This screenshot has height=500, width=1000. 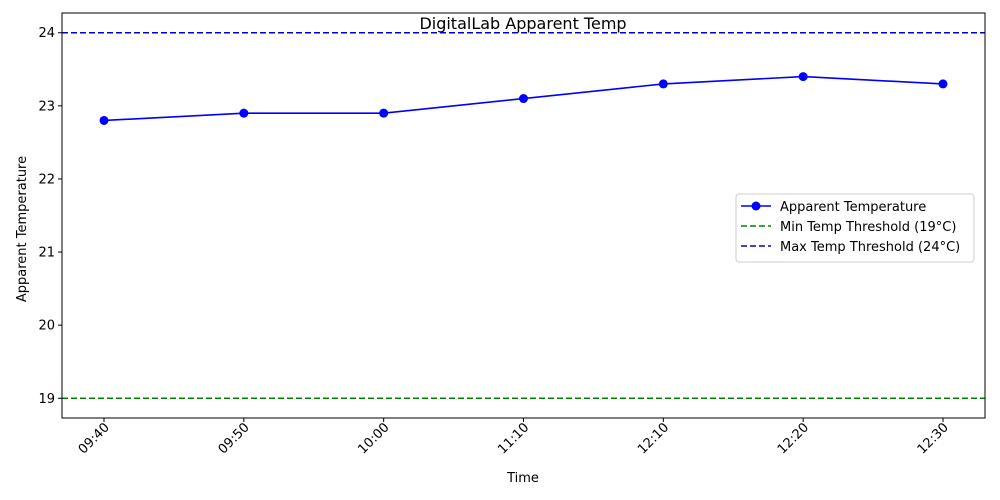 I want to click on x-tick-label: 09:50, so click(x=234, y=438).